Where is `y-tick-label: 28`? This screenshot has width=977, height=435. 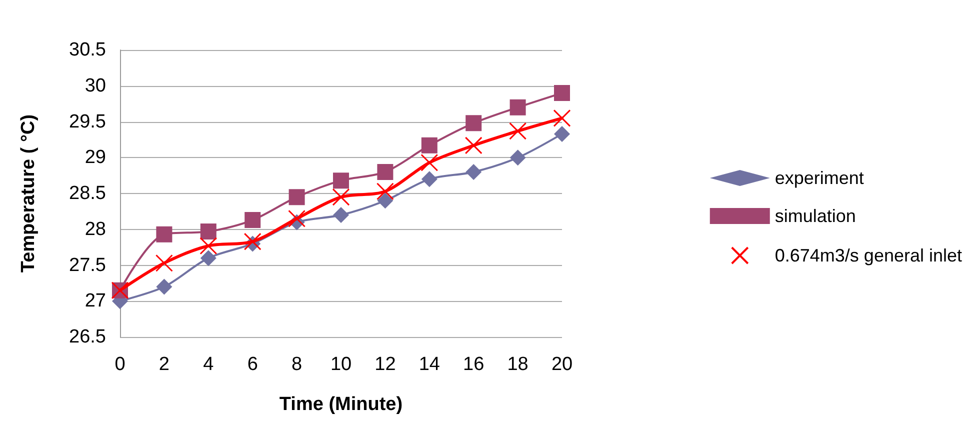
y-tick-label: 28 is located at coordinates (95, 229).